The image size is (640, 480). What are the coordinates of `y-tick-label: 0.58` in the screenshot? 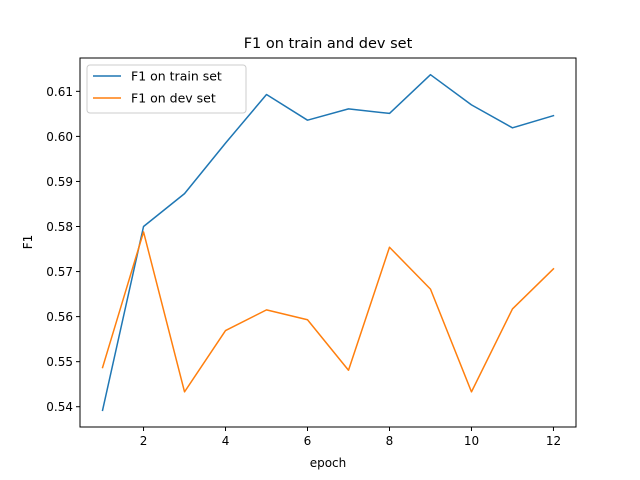 It's located at (59, 227).